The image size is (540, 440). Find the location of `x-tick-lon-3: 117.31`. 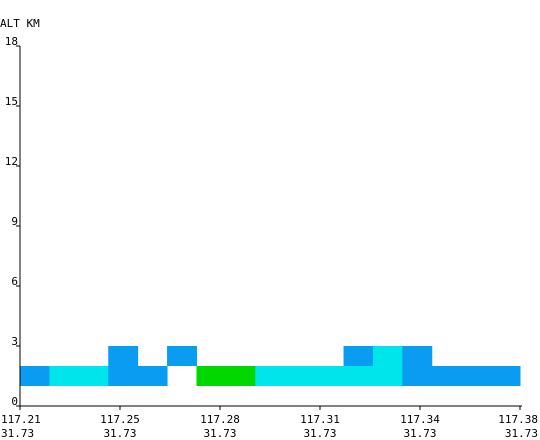

x-tick-lon-3: 117.31 is located at coordinates (320, 419).